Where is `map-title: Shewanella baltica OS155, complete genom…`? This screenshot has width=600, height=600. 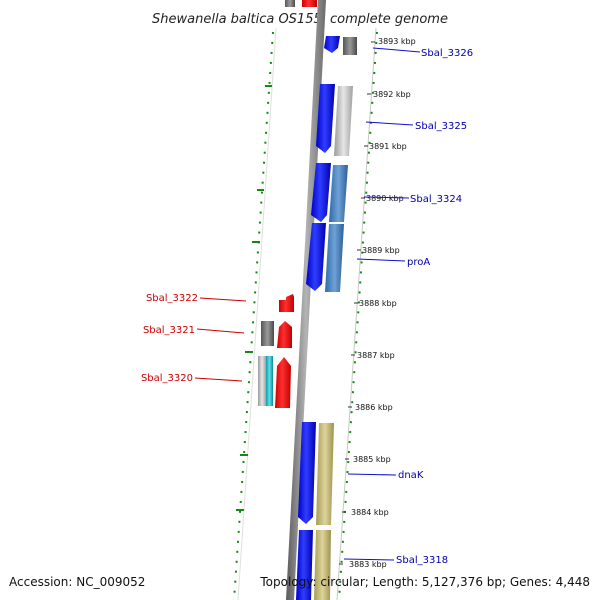 map-title: Shewanella baltica OS155, complete genom… is located at coordinates (300, 19).